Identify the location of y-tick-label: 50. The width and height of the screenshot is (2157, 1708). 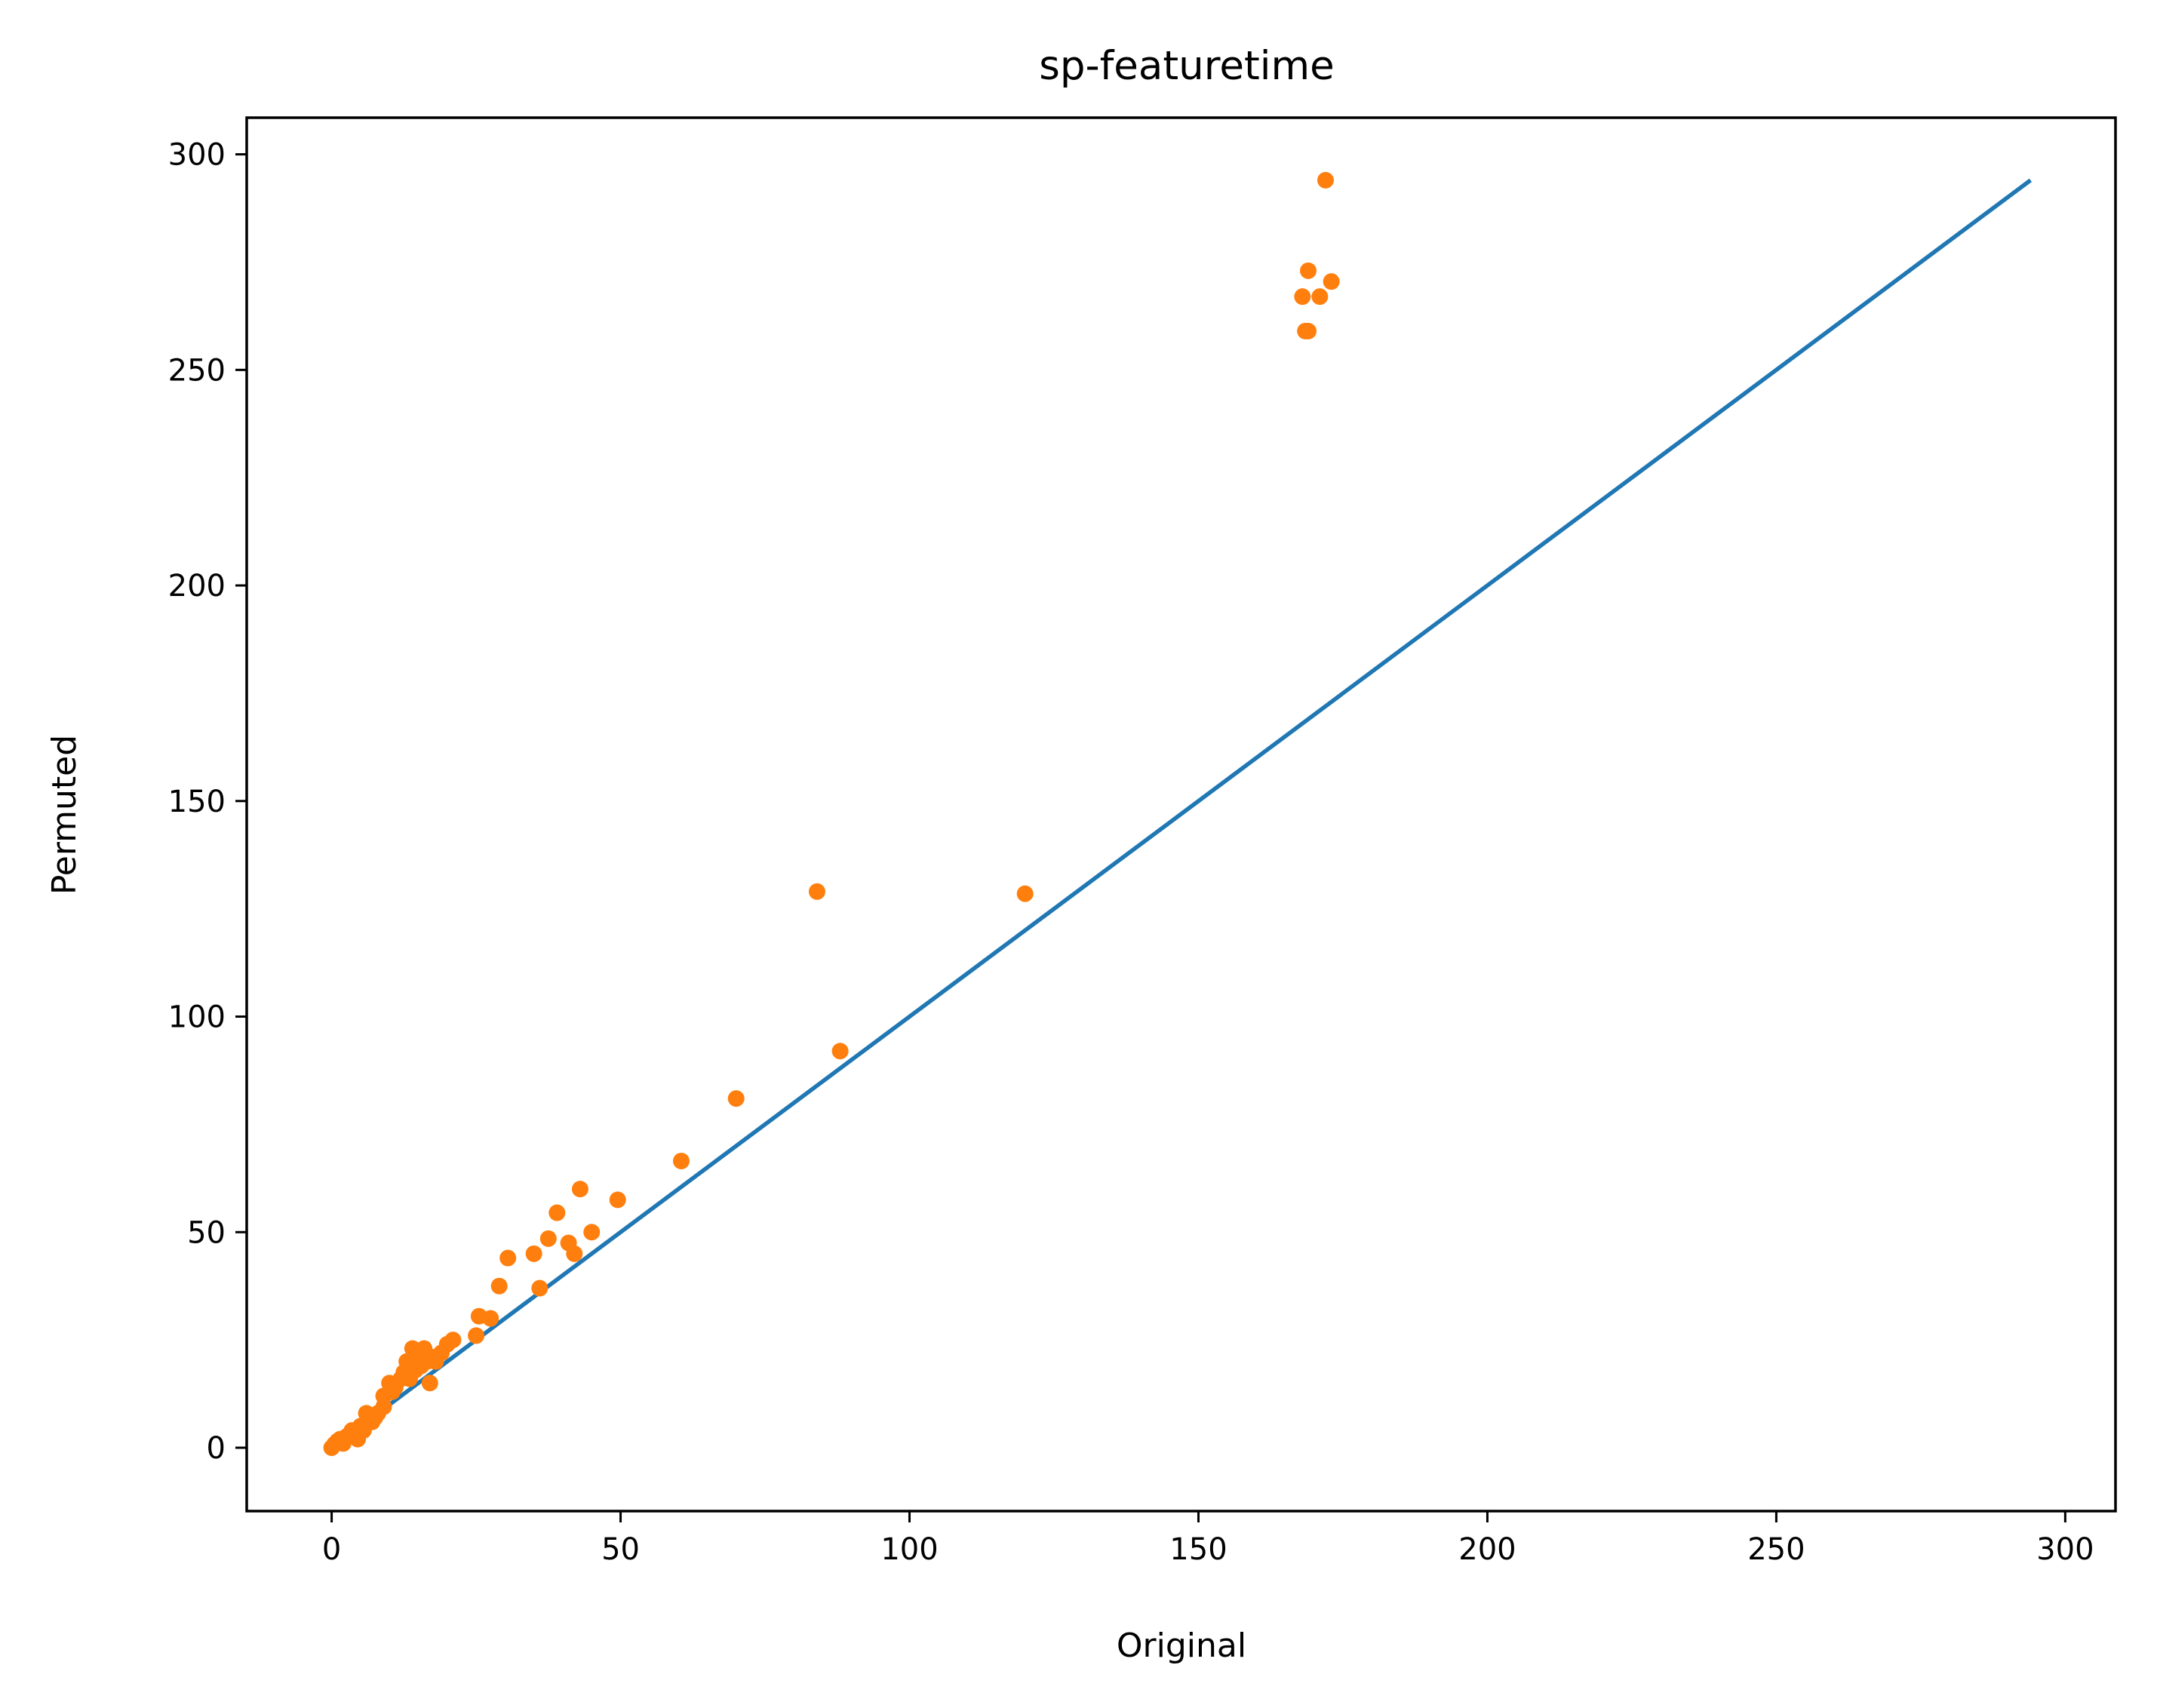
(206, 1232).